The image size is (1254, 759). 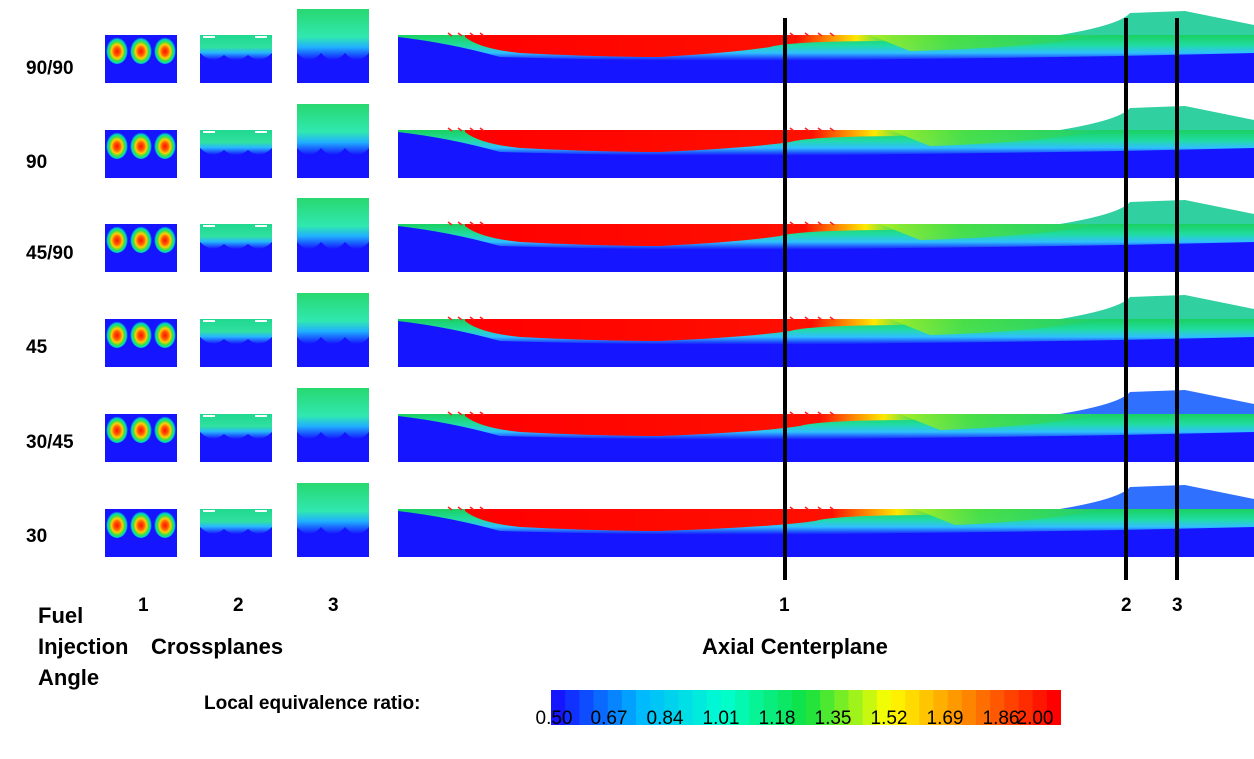 I want to click on colorbar-tick: 1.01, so click(x=721, y=718).